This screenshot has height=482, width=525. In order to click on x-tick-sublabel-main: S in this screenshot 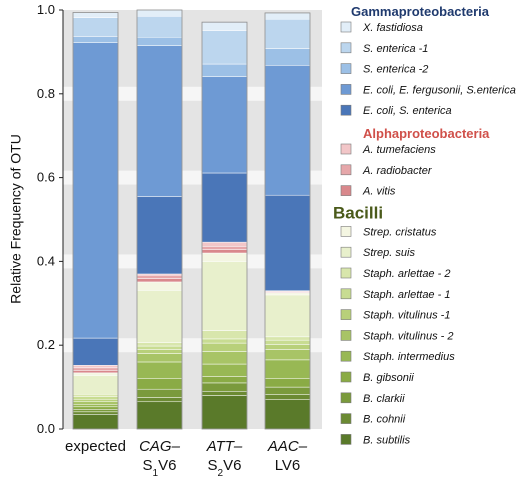, I will do `click(148, 465)`.